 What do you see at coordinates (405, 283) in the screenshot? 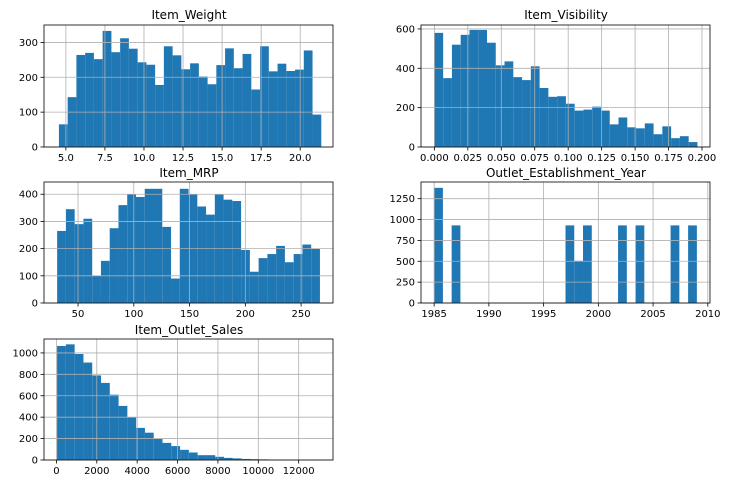
I see `y-tick-label: 250` at bounding box center [405, 283].